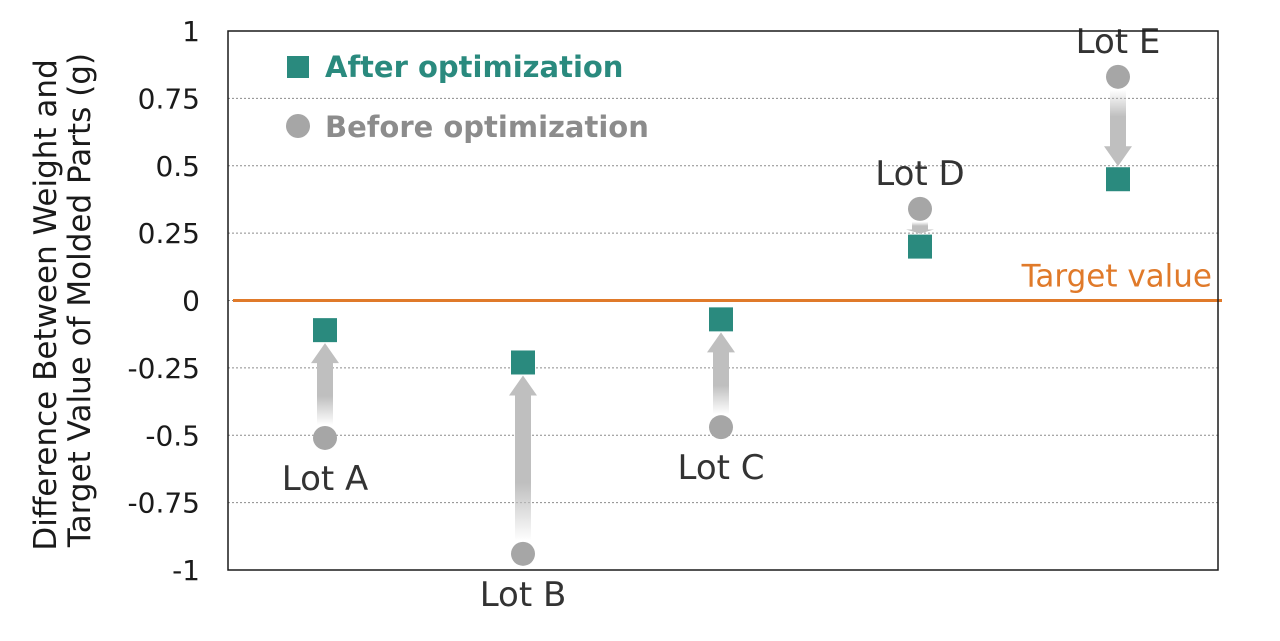 The image size is (1280, 641). Describe the element at coordinates (474, 67) in the screenshot. I see `legend-after-label: After optimization` at that location.